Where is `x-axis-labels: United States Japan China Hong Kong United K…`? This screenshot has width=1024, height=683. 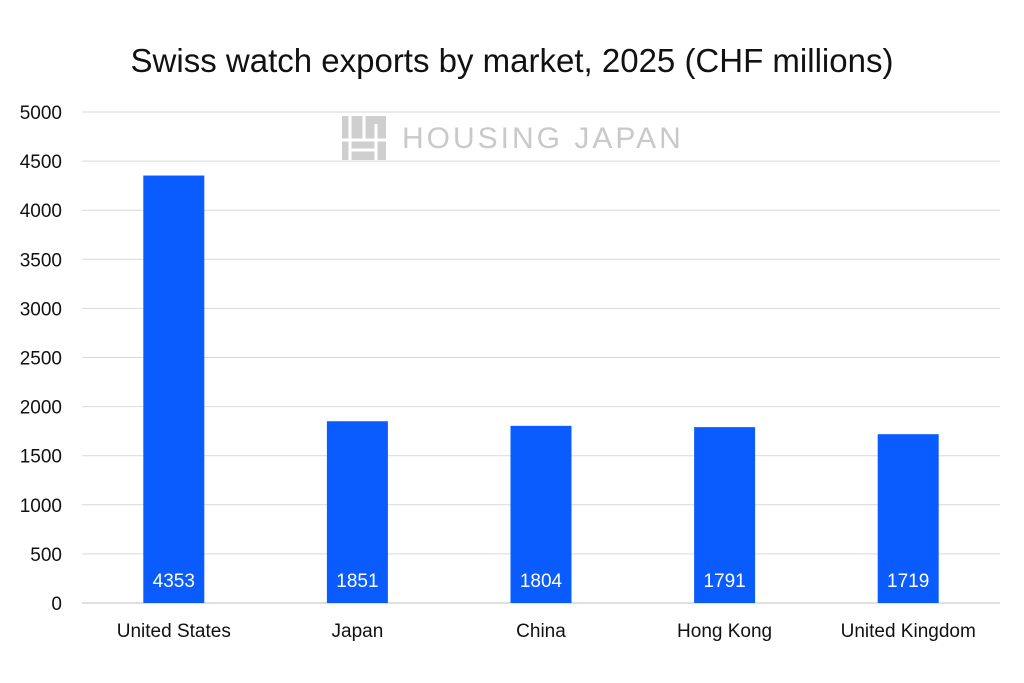
x-axis-labels: United States Japan China Hong Kong United K… is located at coordinates (546, 631).